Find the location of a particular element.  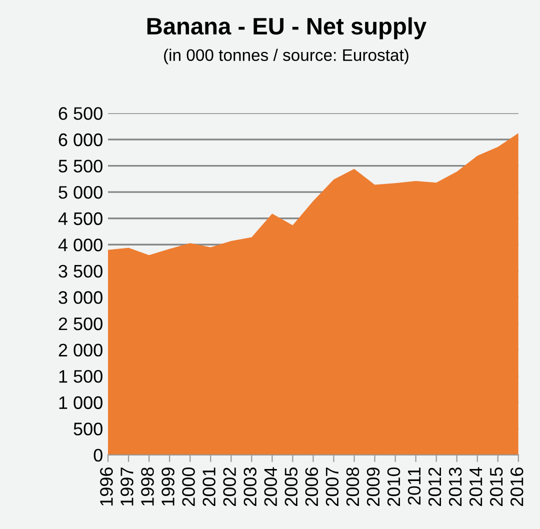

y-tick-label: 2 500 is located at coordinates (80, 323).